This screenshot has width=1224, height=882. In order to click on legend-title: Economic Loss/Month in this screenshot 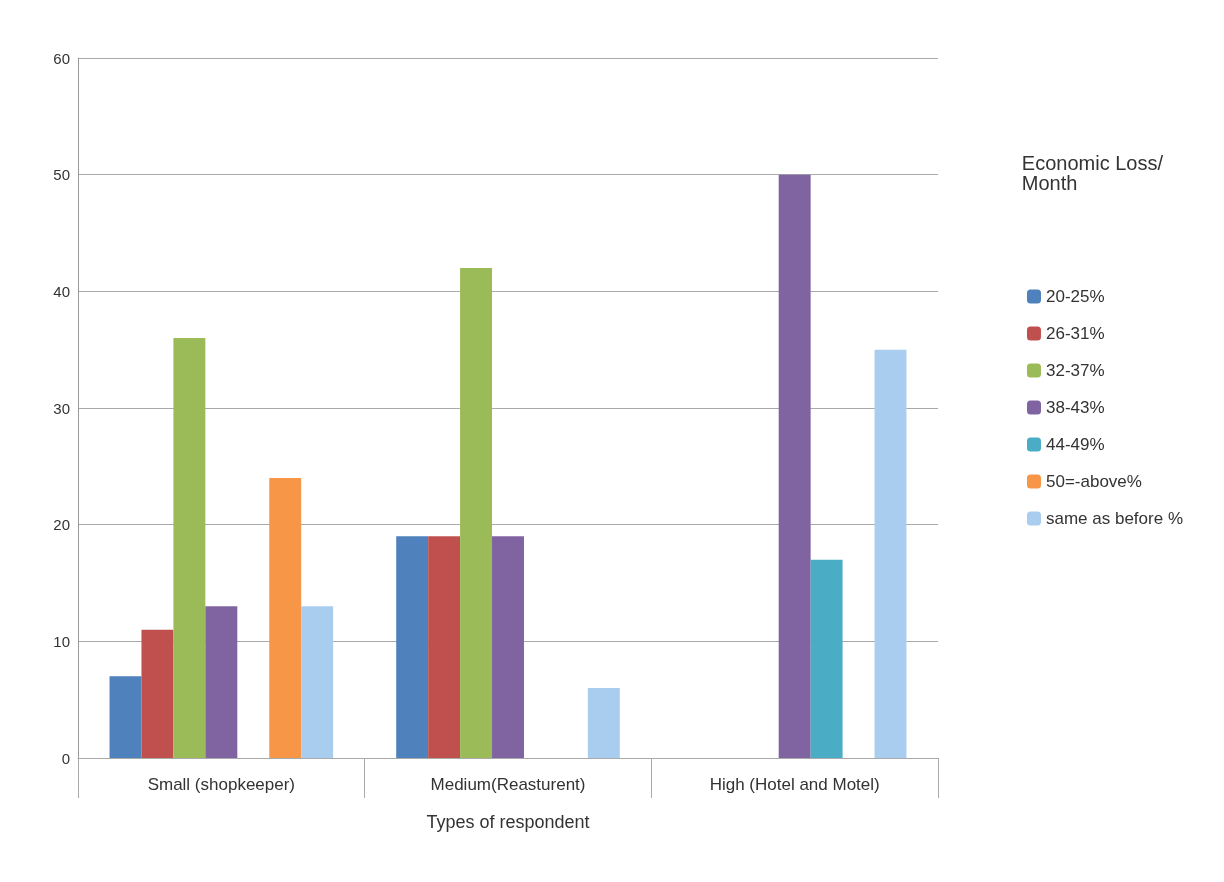, I will do `click(1092, 173)`.